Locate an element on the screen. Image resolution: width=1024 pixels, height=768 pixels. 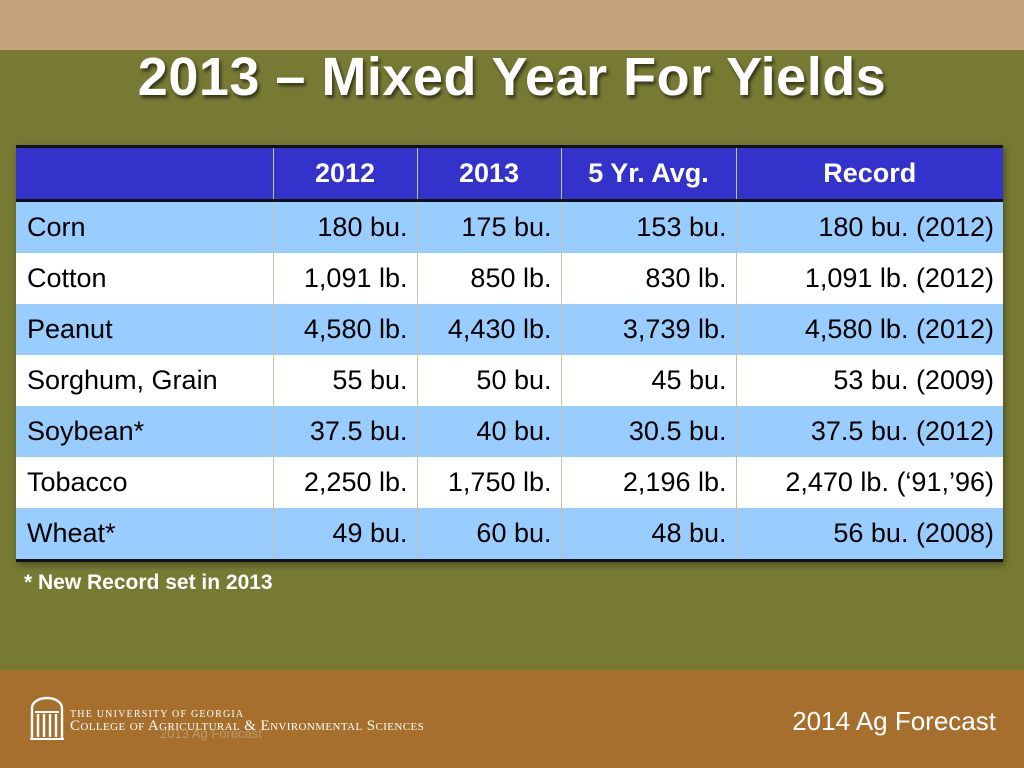
yield-2013: 175 bu. is located at coordinates (488, 226).